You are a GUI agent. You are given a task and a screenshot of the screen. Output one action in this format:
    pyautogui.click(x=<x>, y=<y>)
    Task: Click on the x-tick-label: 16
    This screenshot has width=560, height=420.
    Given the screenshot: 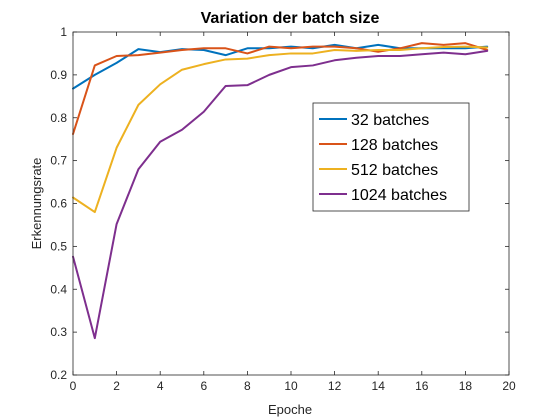 What is the action you would take?
    pyautogui.click(x=422, y=386)
    